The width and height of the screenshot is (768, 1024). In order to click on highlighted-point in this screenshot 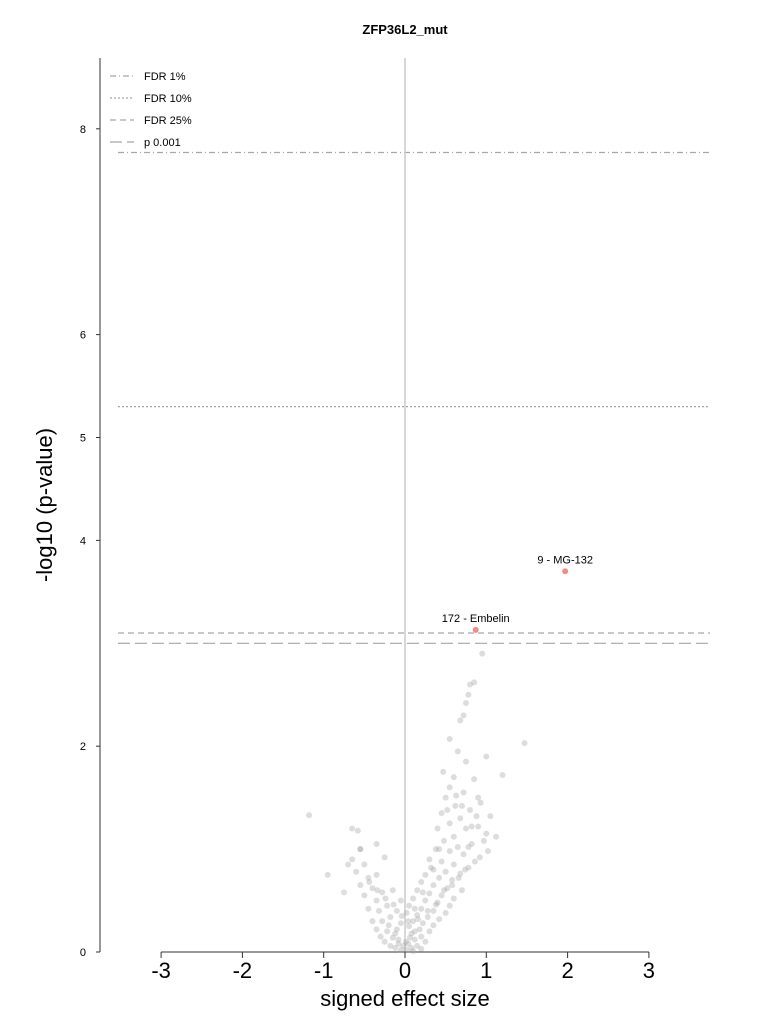, I will do `click(475, 629)`.